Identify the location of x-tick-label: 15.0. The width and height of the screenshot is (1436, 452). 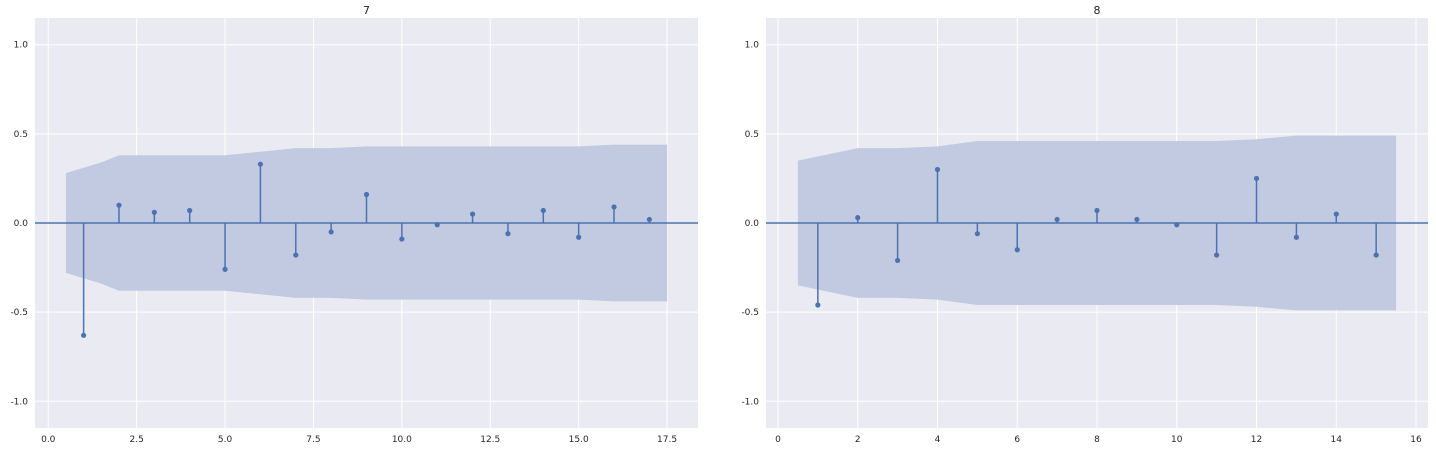
(579, 440).